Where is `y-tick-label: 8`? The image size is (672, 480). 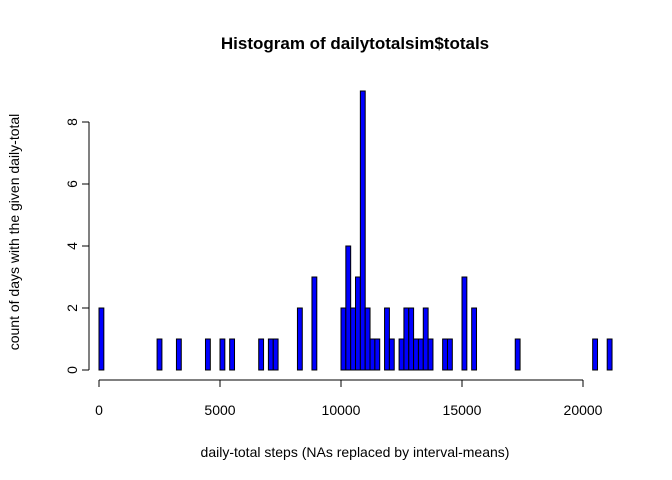 y-tick-label: 8 is located at coordinates (72, 122).